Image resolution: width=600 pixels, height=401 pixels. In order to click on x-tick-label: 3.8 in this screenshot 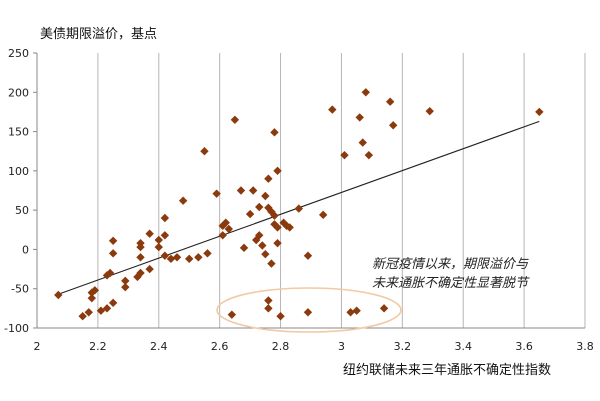, I will do `click(585, 346)`.